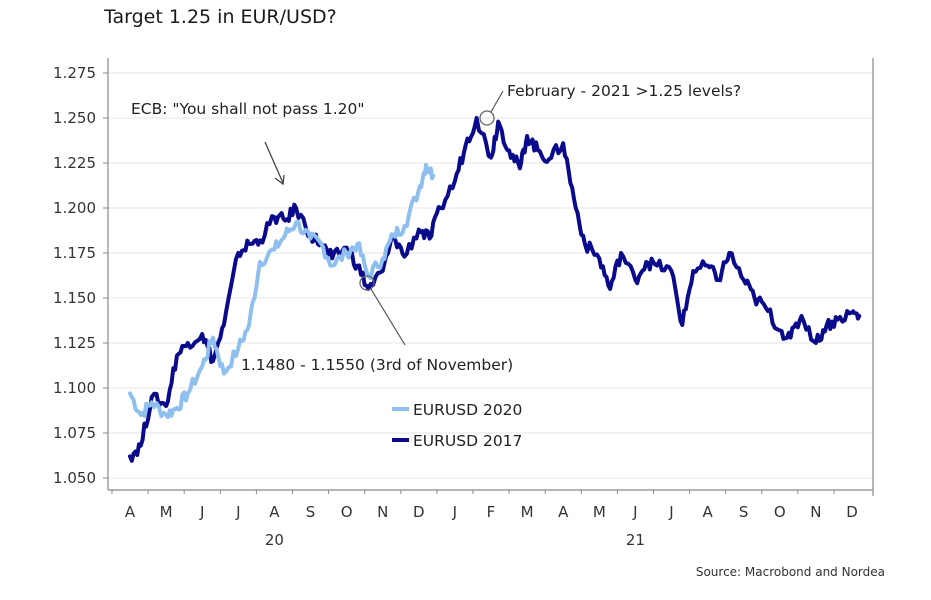  I want to click on y-tick-label: 1.100, so click(74, 388).